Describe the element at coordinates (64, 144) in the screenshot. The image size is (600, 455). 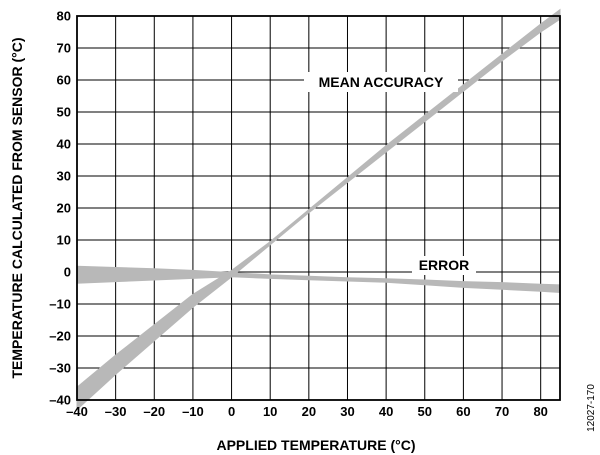
I see `y-tick-label-8: 40` at that location.